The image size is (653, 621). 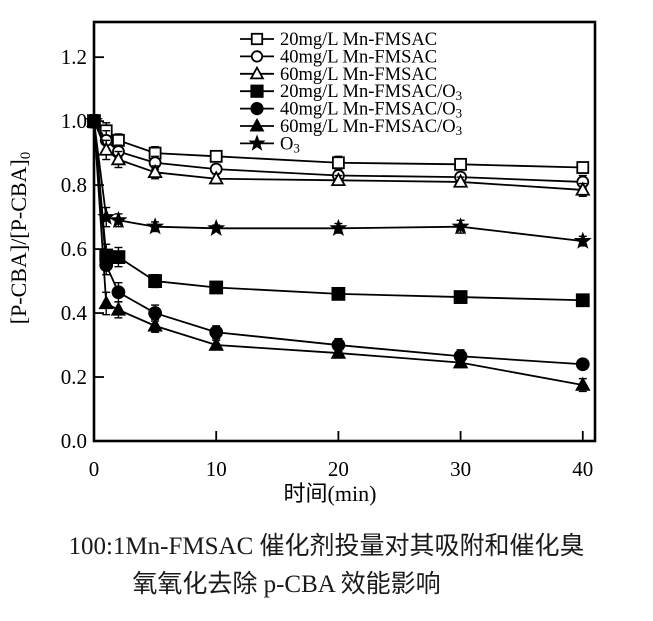 What do you see at coordinates (74, 249) in the screenshot?
I see `y-tick-label: 0.6` at bounding box center [74, 249].